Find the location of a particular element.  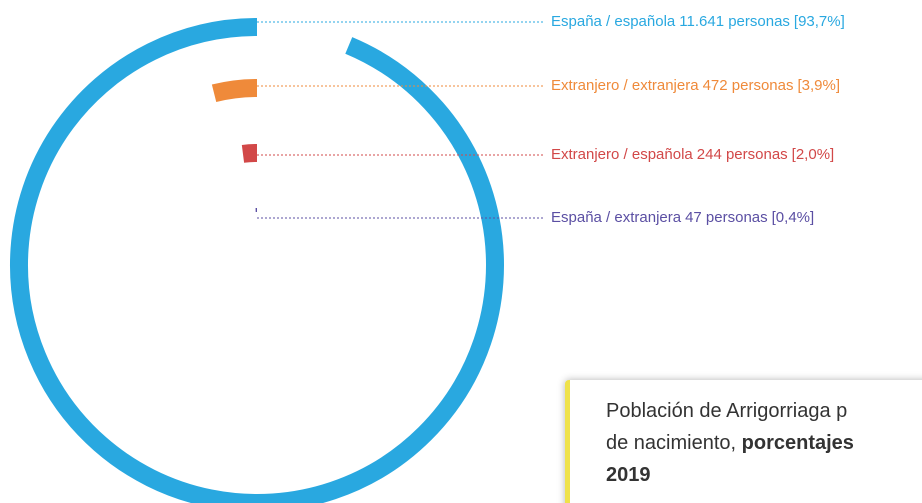

value-label: [2,0%] is located at coordinates (813, 154).